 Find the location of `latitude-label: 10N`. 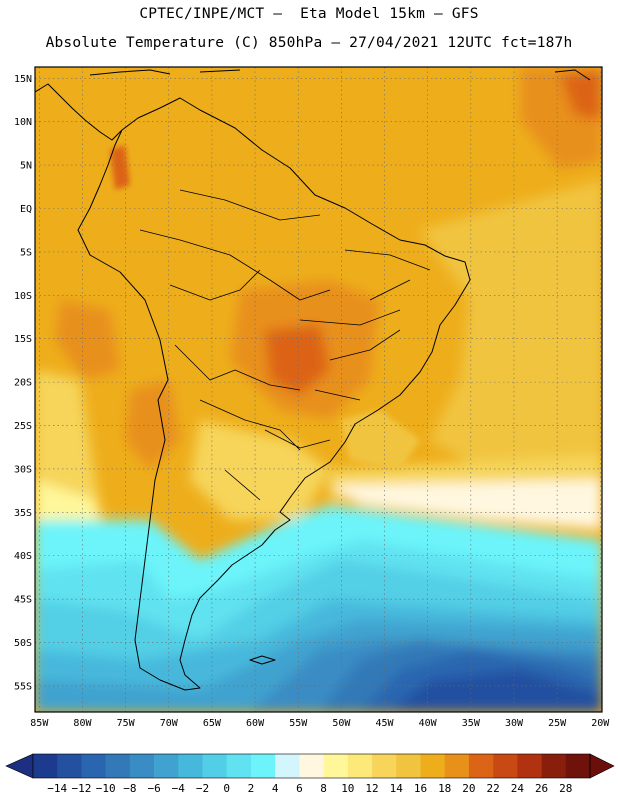

latitude-label: 10N is located at coordinates (23, 122).